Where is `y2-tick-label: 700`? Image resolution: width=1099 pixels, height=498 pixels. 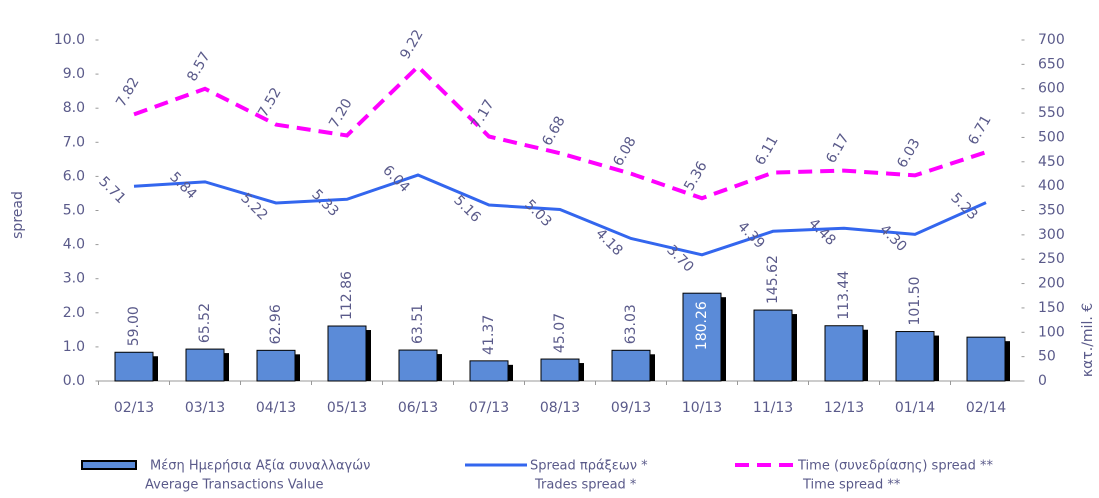
y2-tick-label: 700 is located at coordinates (1051, 40).